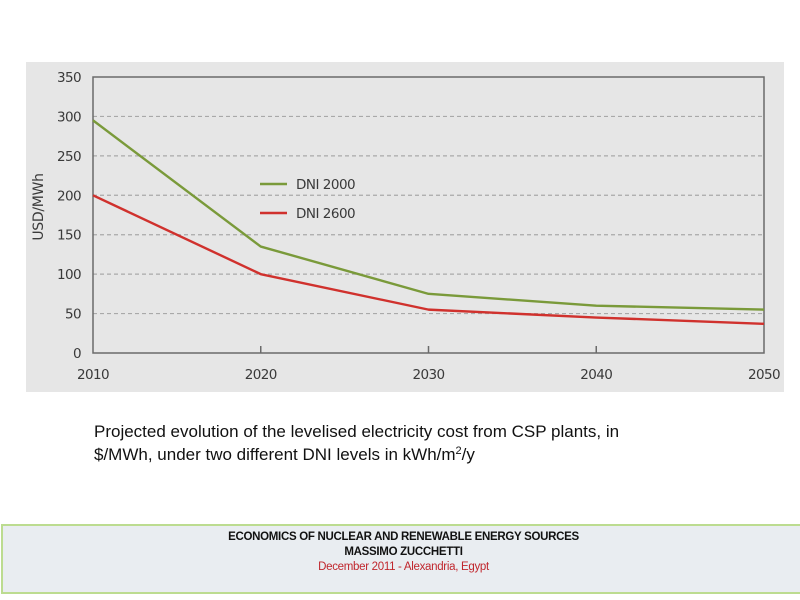 This screenshot has width=800, height=600. What do you see at coordinates (69, 157) in the screenshot?
I see `y-tick-label: 250` at bounding box center [69, 157].